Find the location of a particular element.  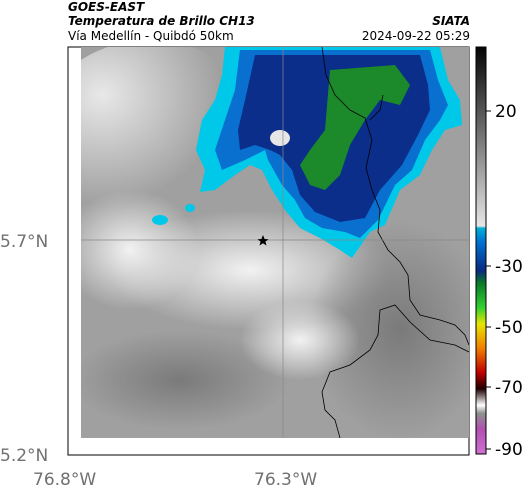

colorbar-label: -70 is located at coordinates (509, 388).